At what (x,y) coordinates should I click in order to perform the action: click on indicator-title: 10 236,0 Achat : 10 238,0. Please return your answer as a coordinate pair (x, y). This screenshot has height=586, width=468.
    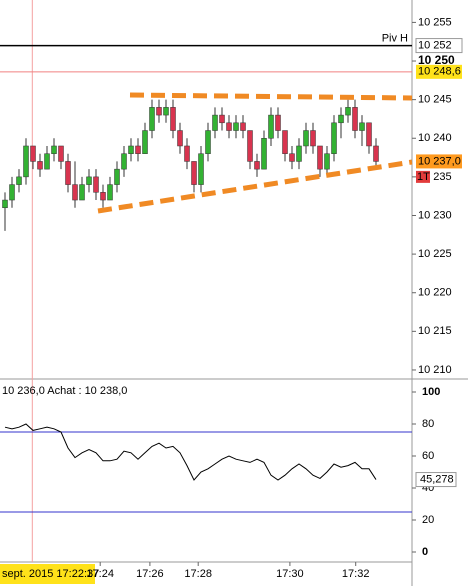
    Looking at the image, I should click on (64, 391).